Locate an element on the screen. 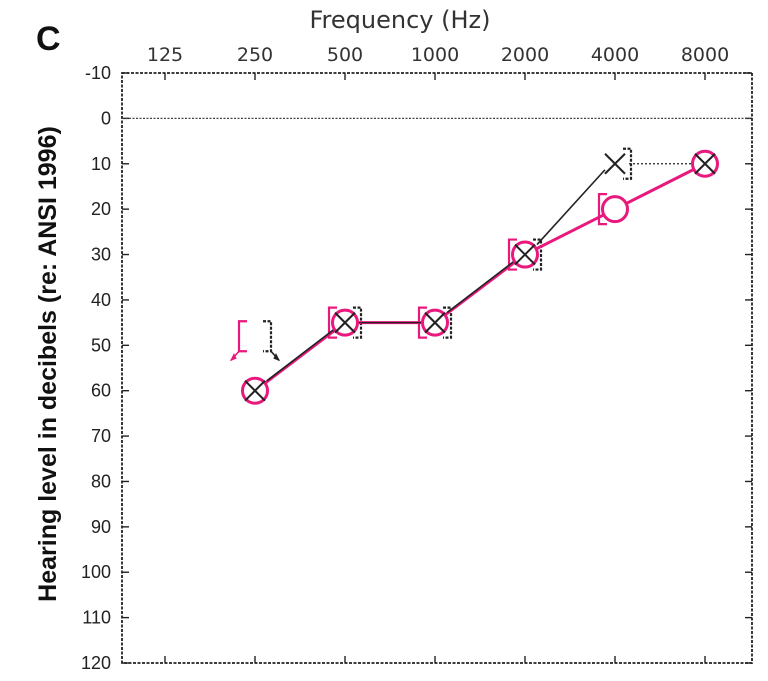 This screenshot has height=681, width=768. y-tick-label: 0 is located at coordinates (106, 118).